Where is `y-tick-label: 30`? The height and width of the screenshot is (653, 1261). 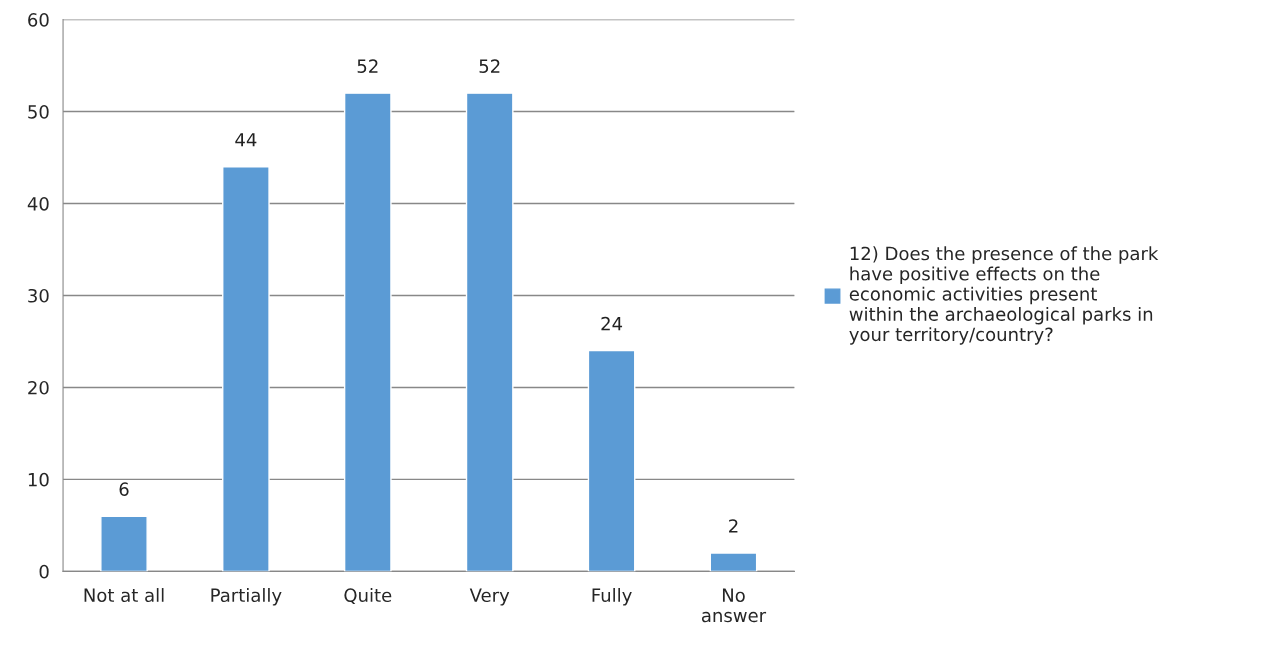 y-tick-label: 30 is located at coordinates (38, 295).